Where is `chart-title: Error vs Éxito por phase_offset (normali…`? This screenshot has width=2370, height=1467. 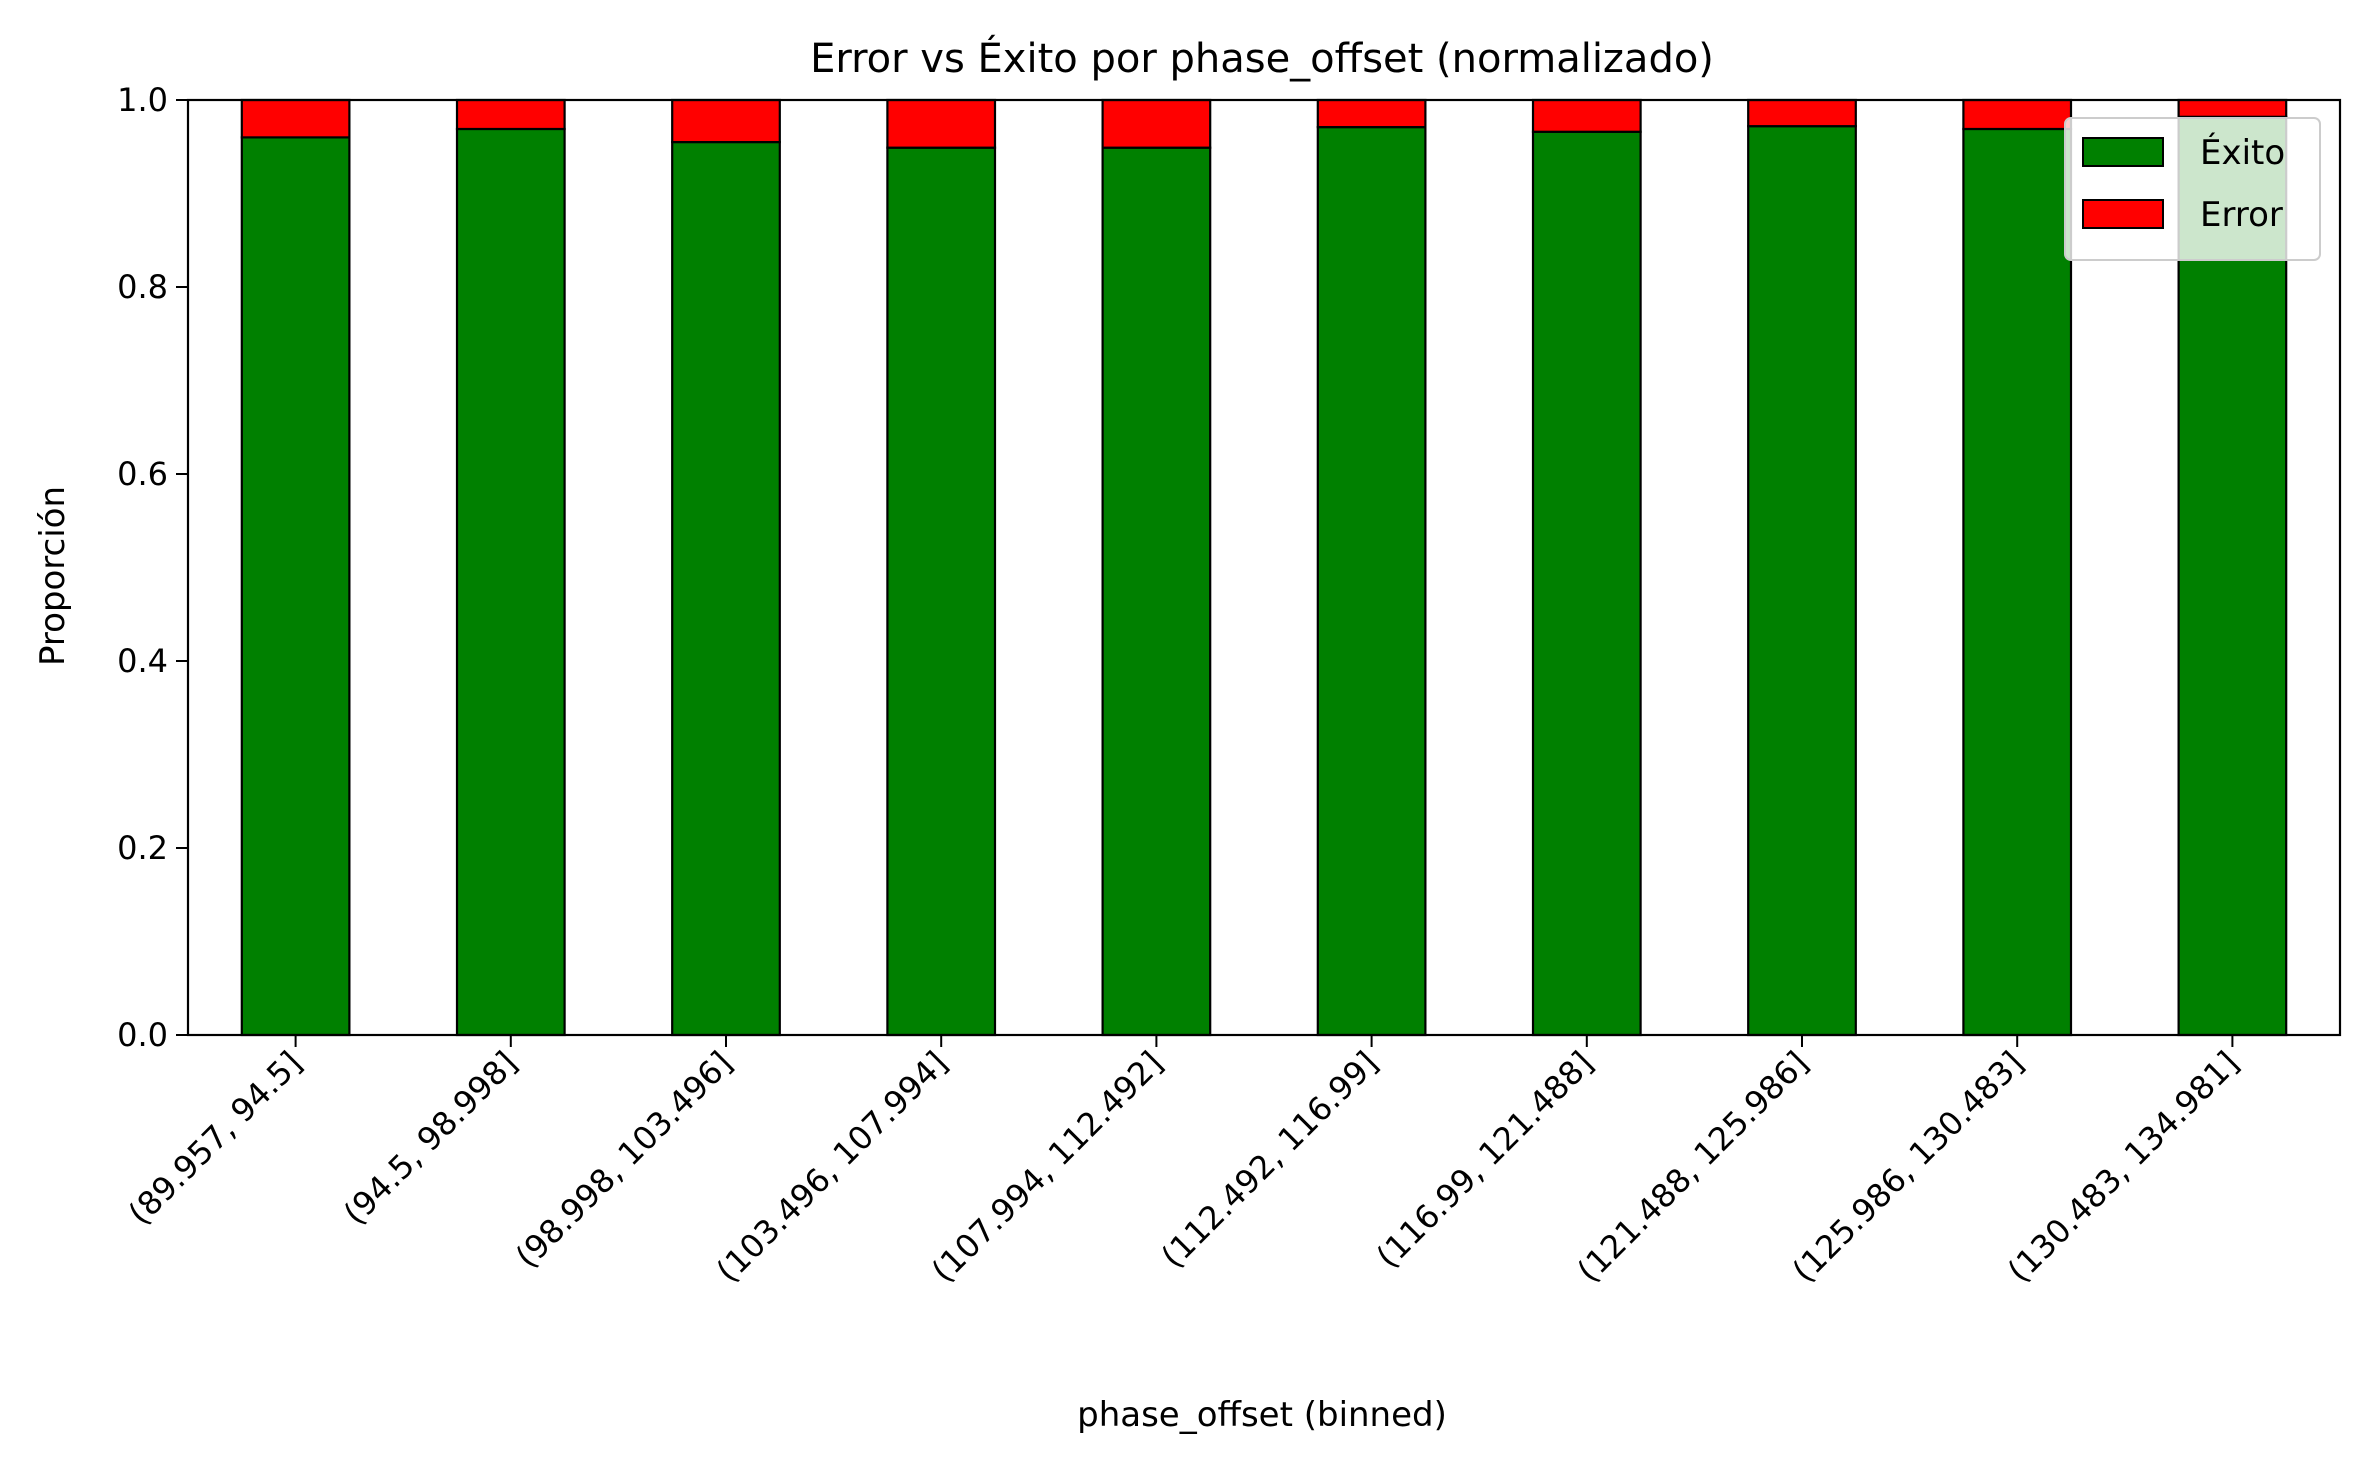 chart-title: Error vs Éxito por phase_offset (normali… is located at coordinates (1262, 58).